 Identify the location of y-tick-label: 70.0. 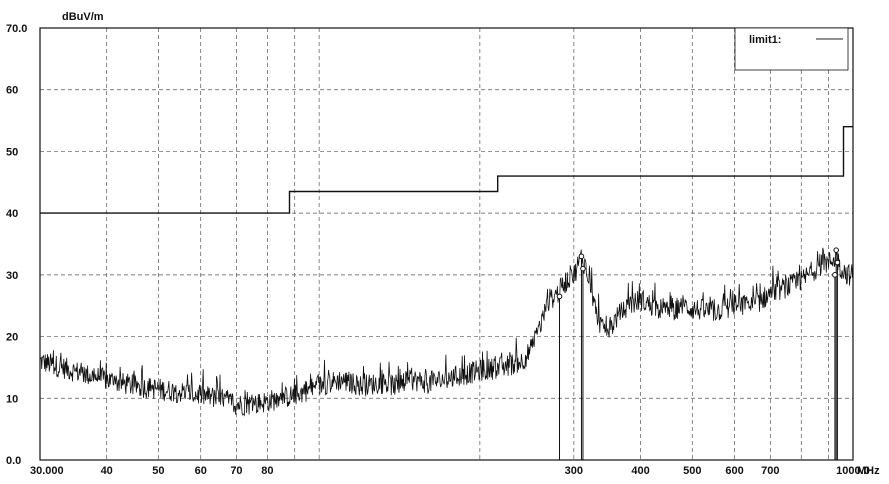
(16, 29).